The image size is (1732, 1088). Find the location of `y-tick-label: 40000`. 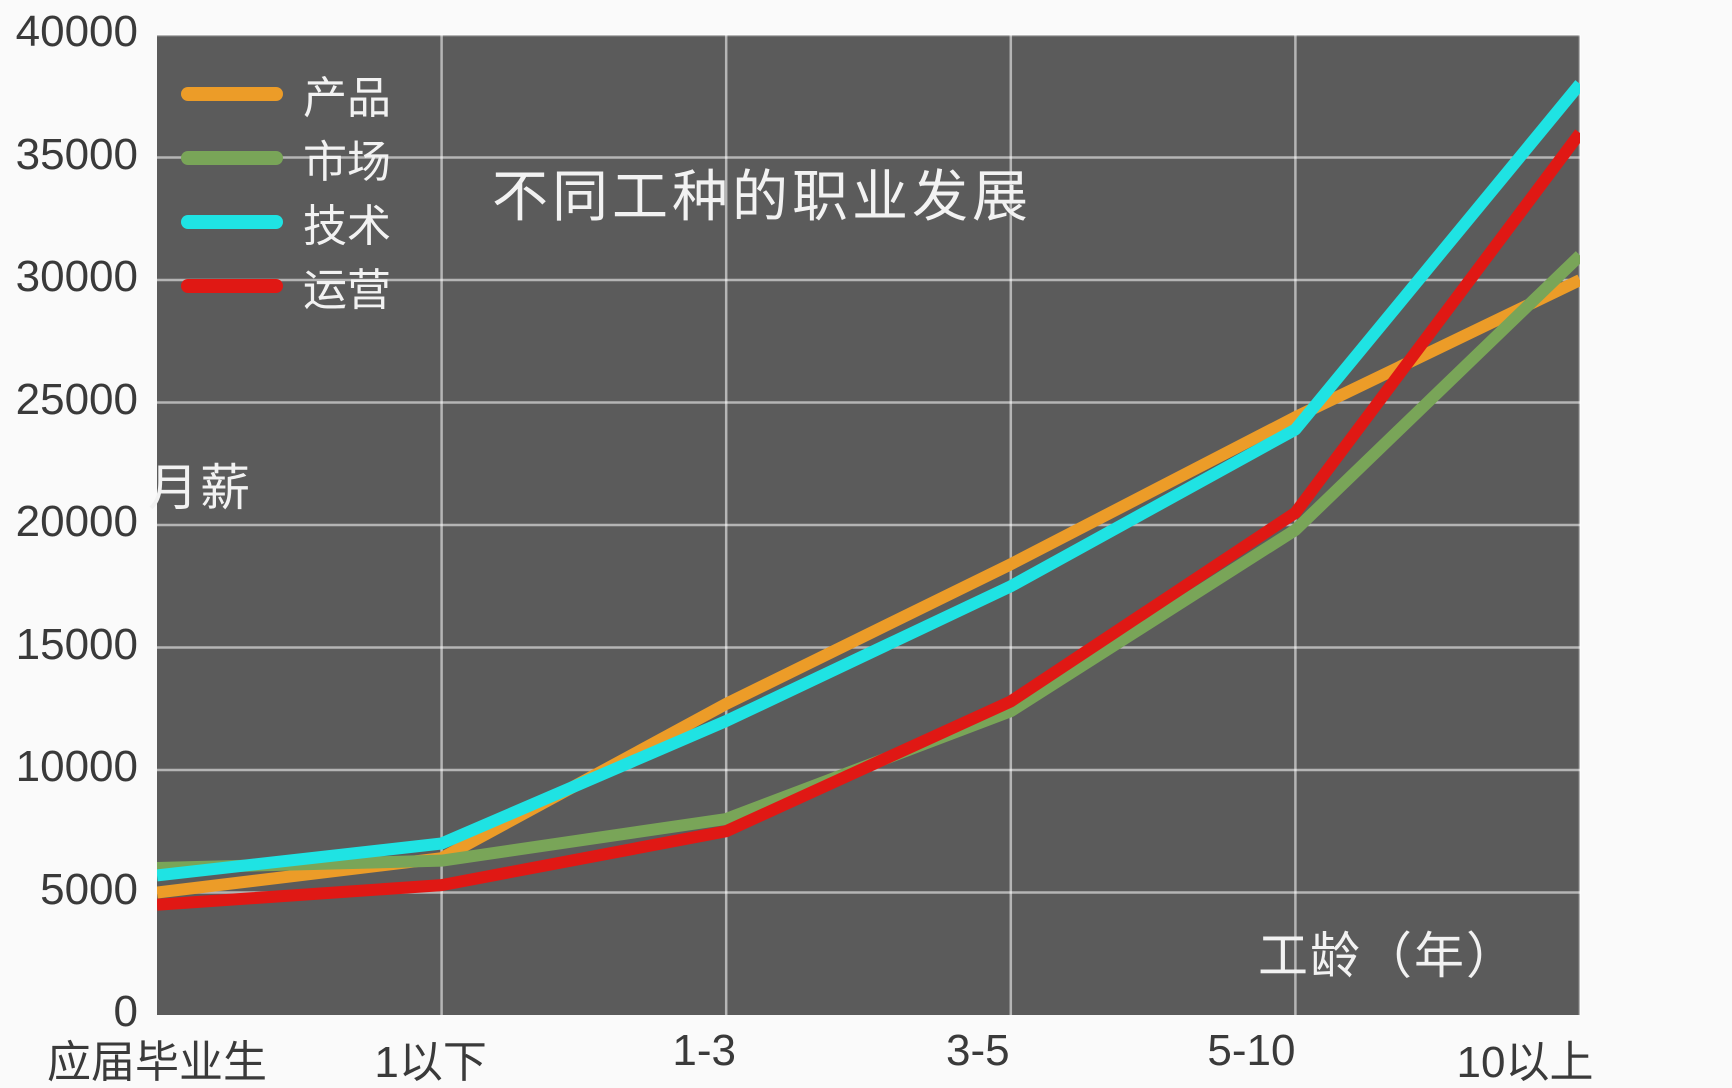

y-tick-label: 40000 is located at coordinates (76, 31).